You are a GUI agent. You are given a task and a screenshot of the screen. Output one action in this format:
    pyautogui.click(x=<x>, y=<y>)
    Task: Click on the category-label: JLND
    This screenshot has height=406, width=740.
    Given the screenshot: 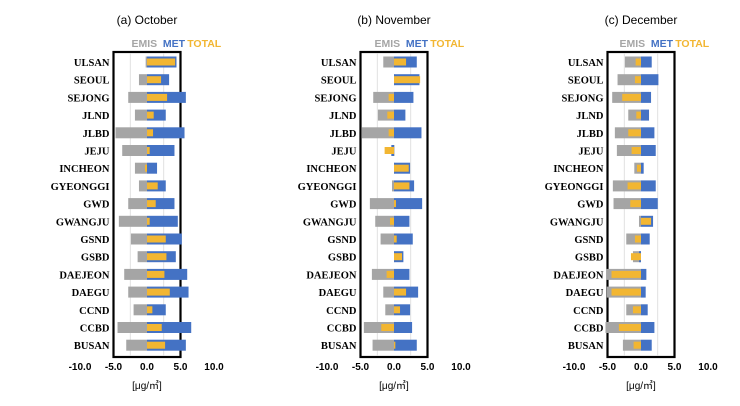 What is the action you would take?
    pyautogui.click(x=96, y=116)
    